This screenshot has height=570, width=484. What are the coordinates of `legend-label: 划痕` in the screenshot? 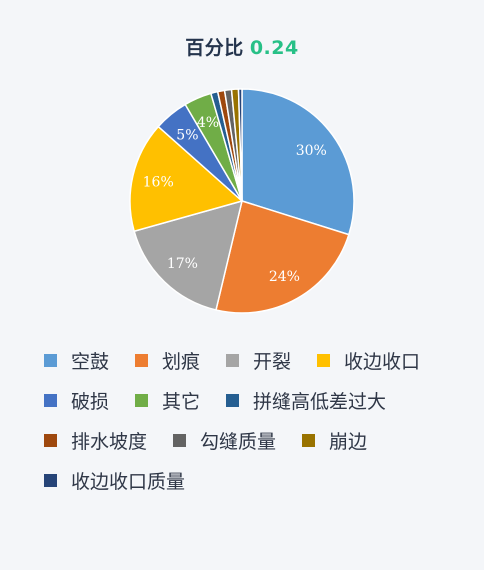 It's located at (181, 361).